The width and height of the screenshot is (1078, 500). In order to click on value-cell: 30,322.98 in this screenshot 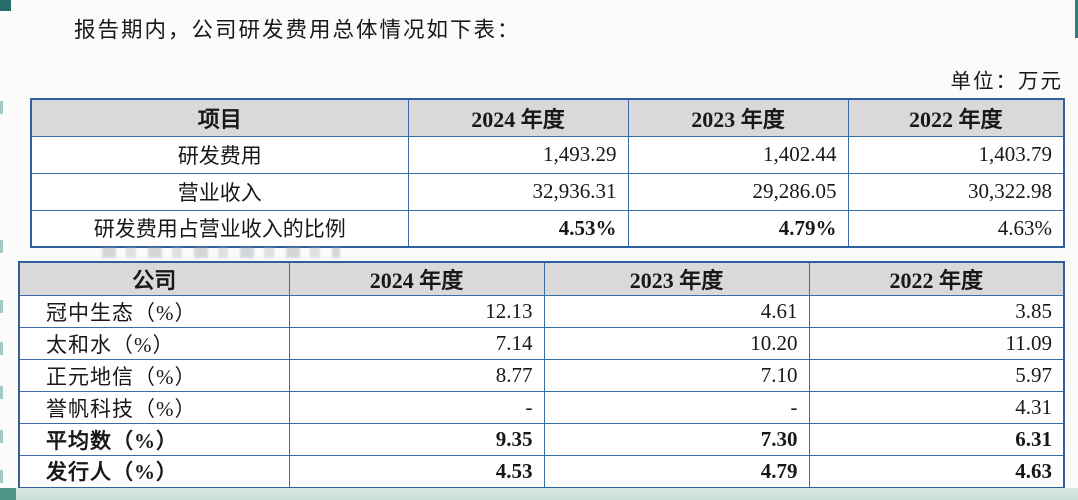, I will do `click(956, 191)`.